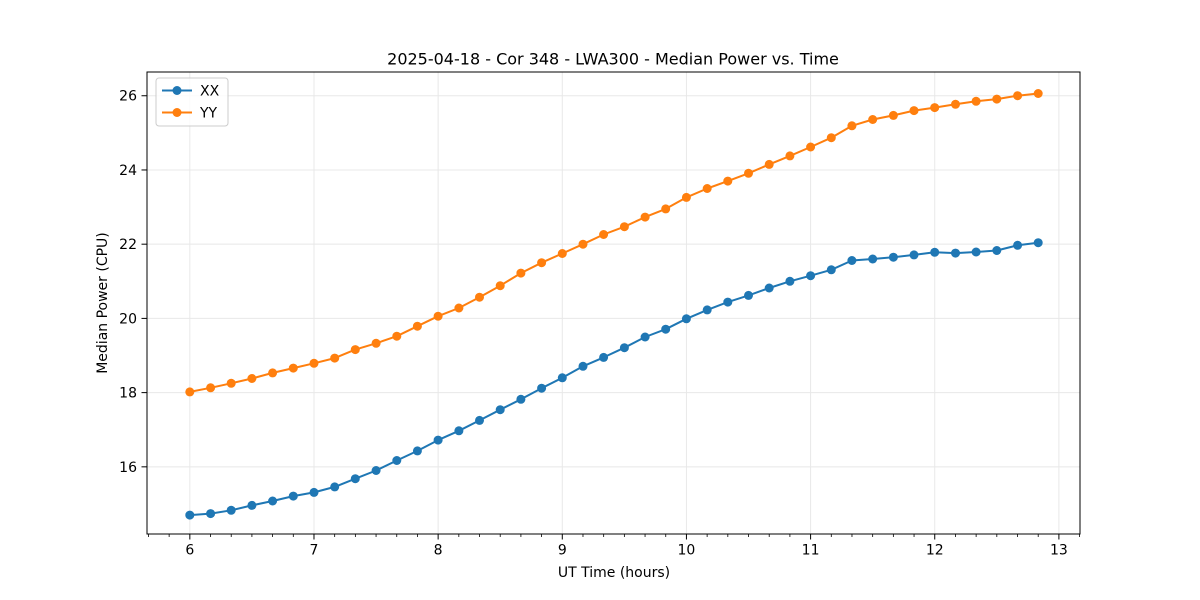 Image resolution: width=1200 pixels, height=600 pixels. What do you see at coordinates (208, 114) in the screenshot?
I see `legend-label: YY` at bounding box center [208, 114].